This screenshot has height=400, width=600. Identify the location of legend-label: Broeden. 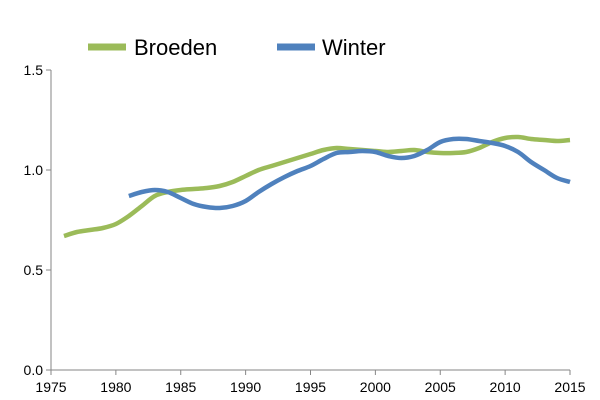
(175, 47).